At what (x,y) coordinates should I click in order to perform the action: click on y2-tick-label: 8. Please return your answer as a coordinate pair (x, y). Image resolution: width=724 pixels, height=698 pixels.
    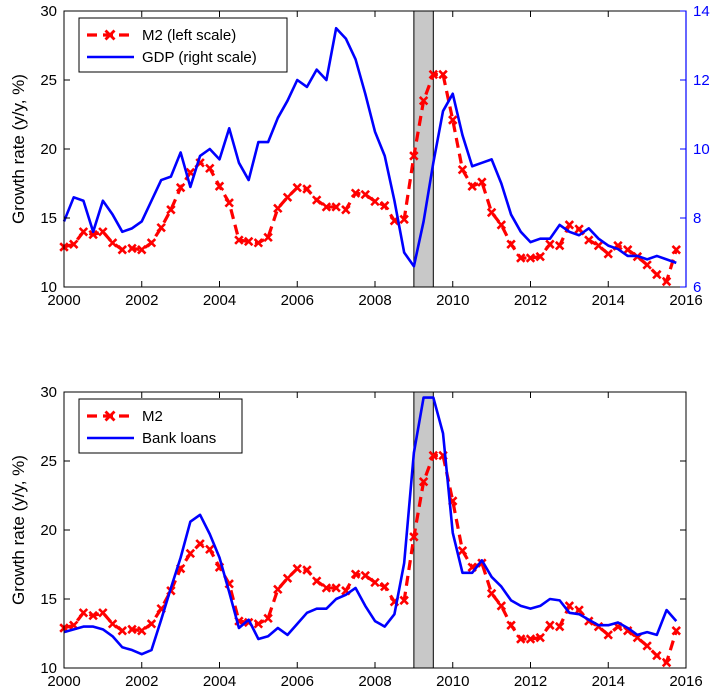
    Looking at the image, I should click on (697, 218).